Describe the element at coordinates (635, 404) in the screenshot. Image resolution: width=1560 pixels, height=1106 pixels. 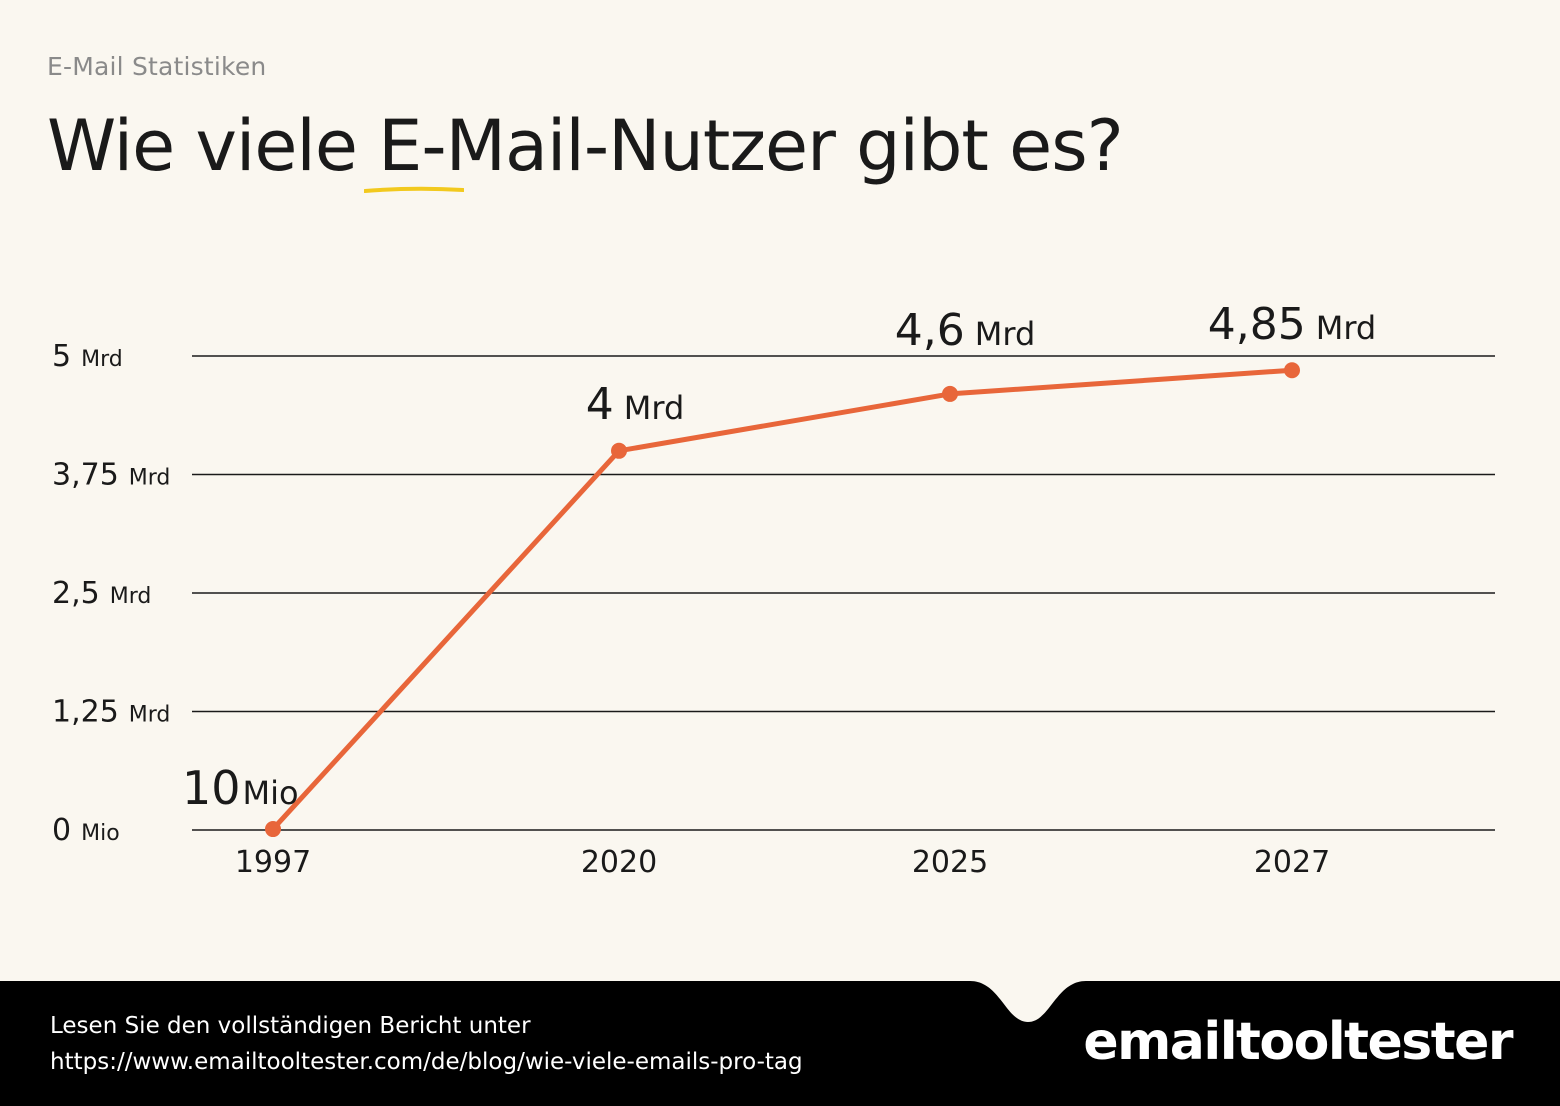
I see `data-label-2020: 4 Mrd` at that location.